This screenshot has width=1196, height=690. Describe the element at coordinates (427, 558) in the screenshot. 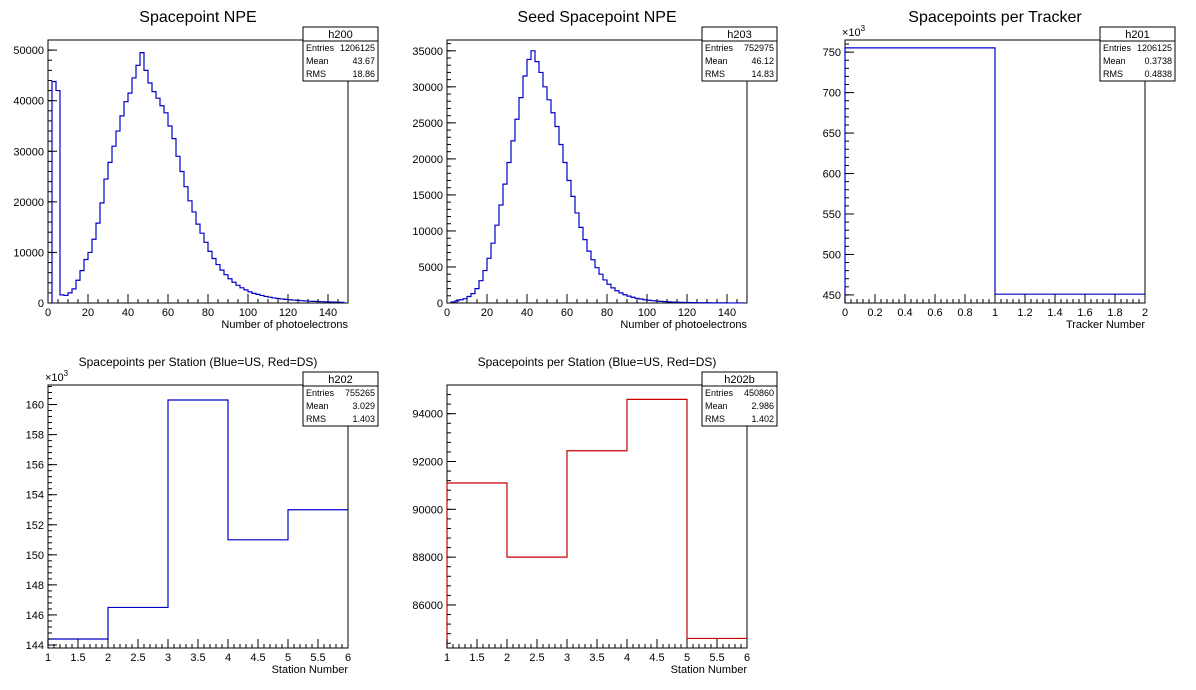

I see `y-tick-label: 88000` at that location.